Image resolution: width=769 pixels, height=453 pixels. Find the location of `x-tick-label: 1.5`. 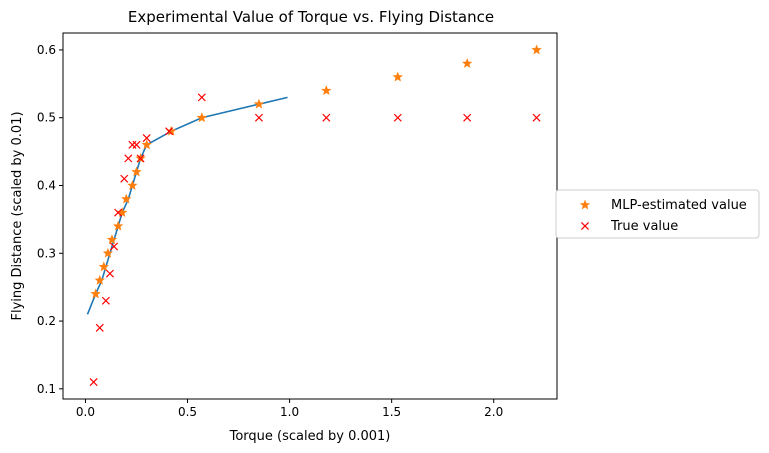

x-tick-label: 1.5 is located at coordinates (391, 412).